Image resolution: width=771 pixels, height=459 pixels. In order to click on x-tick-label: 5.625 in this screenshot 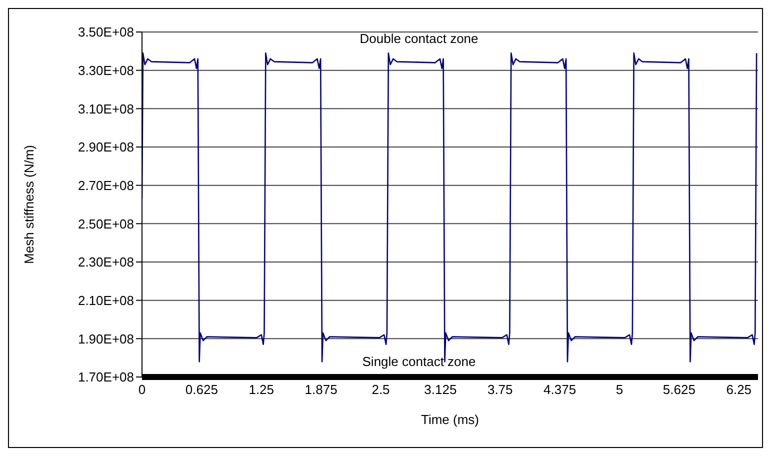, I will do `click(679, 390)`.